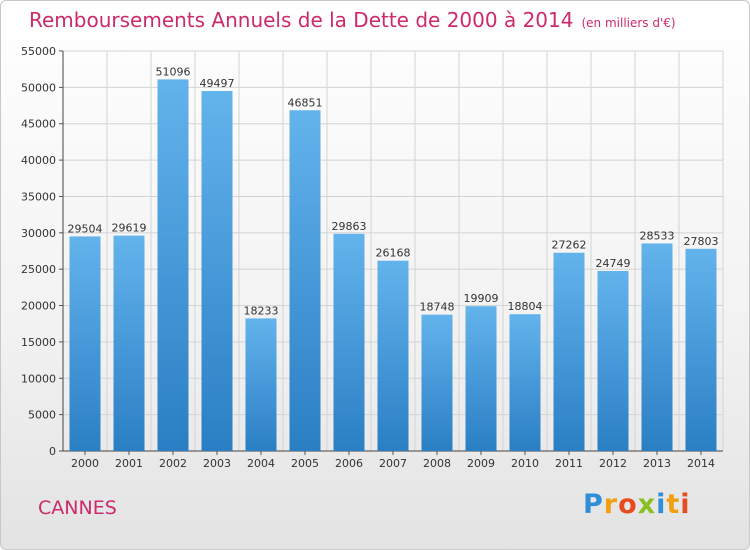 The width and height of the screenshot is (750, 550). Describe the element at coordinates (38, 87) in the screenshot. I see `y-tick-label: 50000` at that location.